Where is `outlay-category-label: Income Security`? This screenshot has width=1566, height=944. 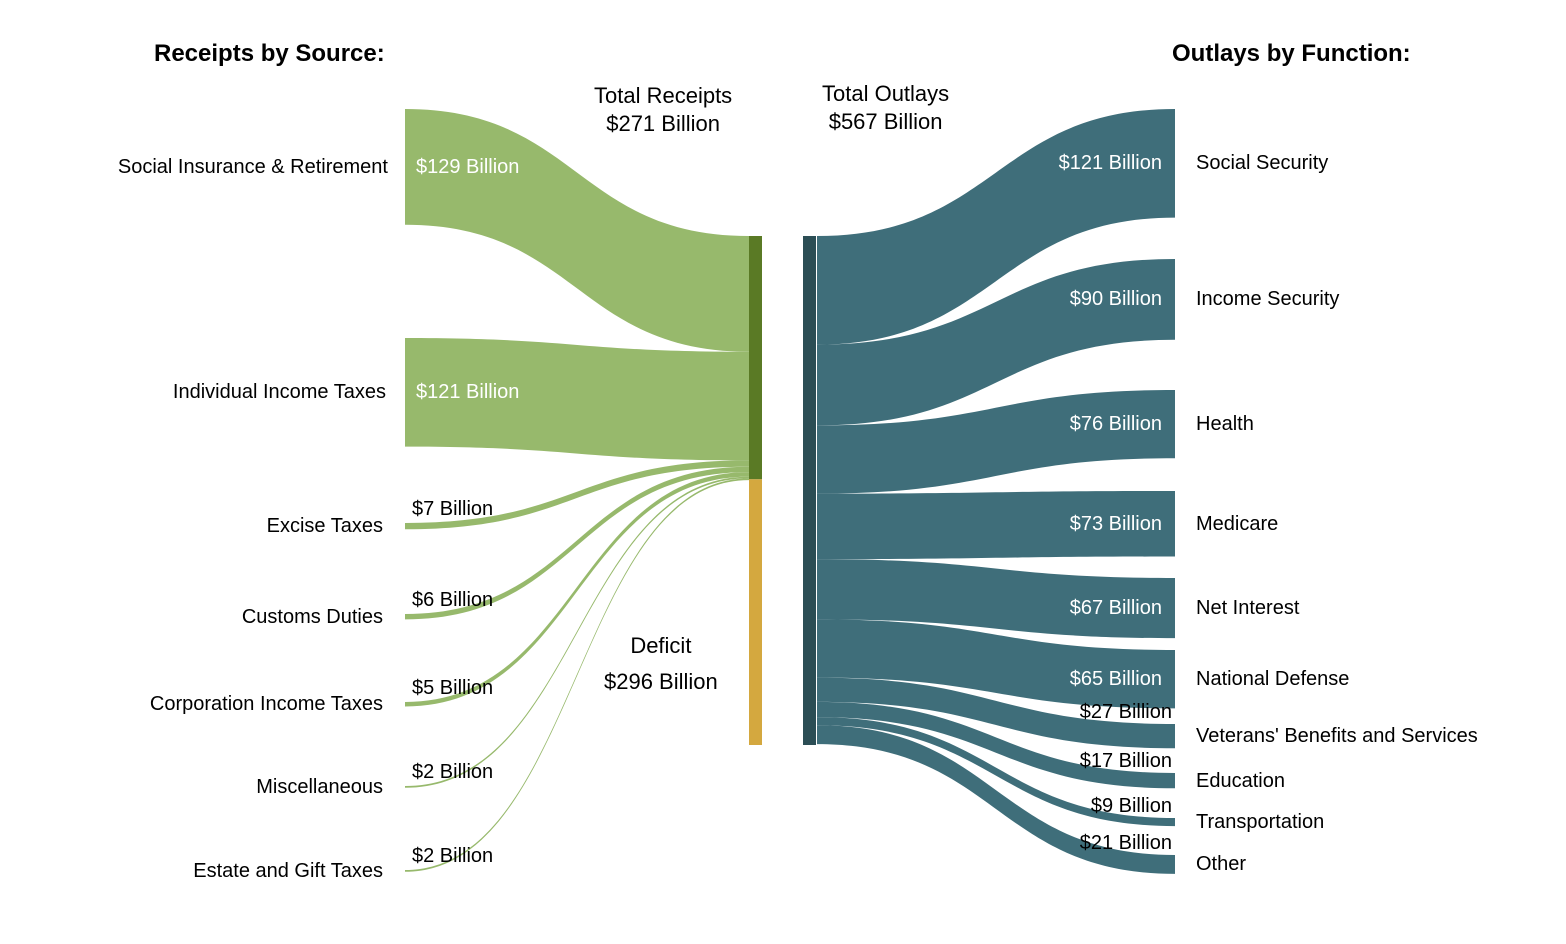
outlay-category-label: Income Security is located at coordinates (1268, 299).